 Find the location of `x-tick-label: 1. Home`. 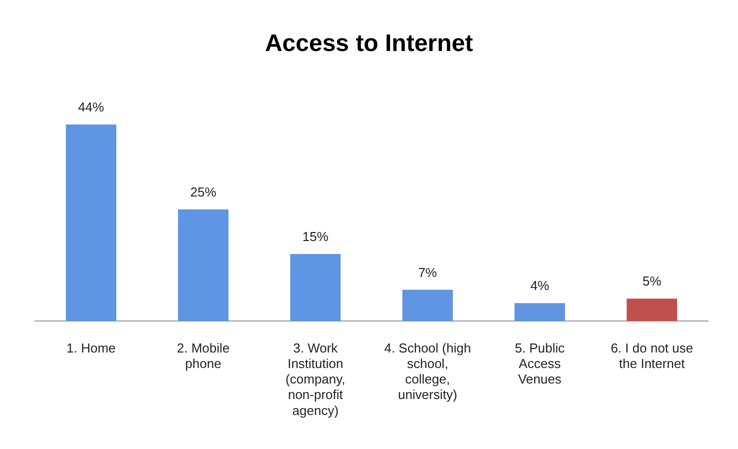

x-tick-label: 1. Home is located at coordinates (91, 348).